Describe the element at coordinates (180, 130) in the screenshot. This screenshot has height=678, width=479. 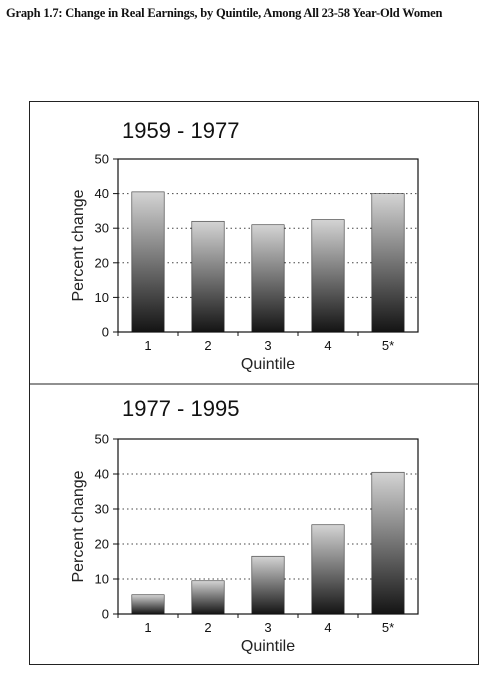
I see `panel-title: 1959 - 1977` at that location.